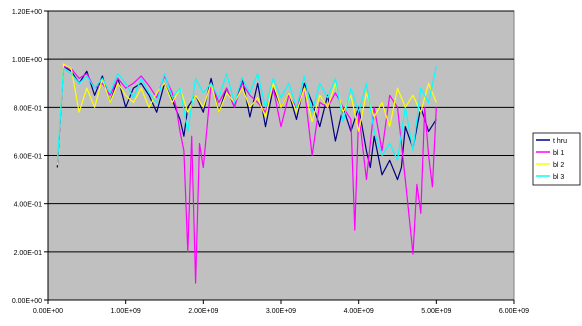 Image resolution: width=582 pixels, height=326 pixels. I want to click on x-tick-label: 3.00E+09, so click(281, 311).